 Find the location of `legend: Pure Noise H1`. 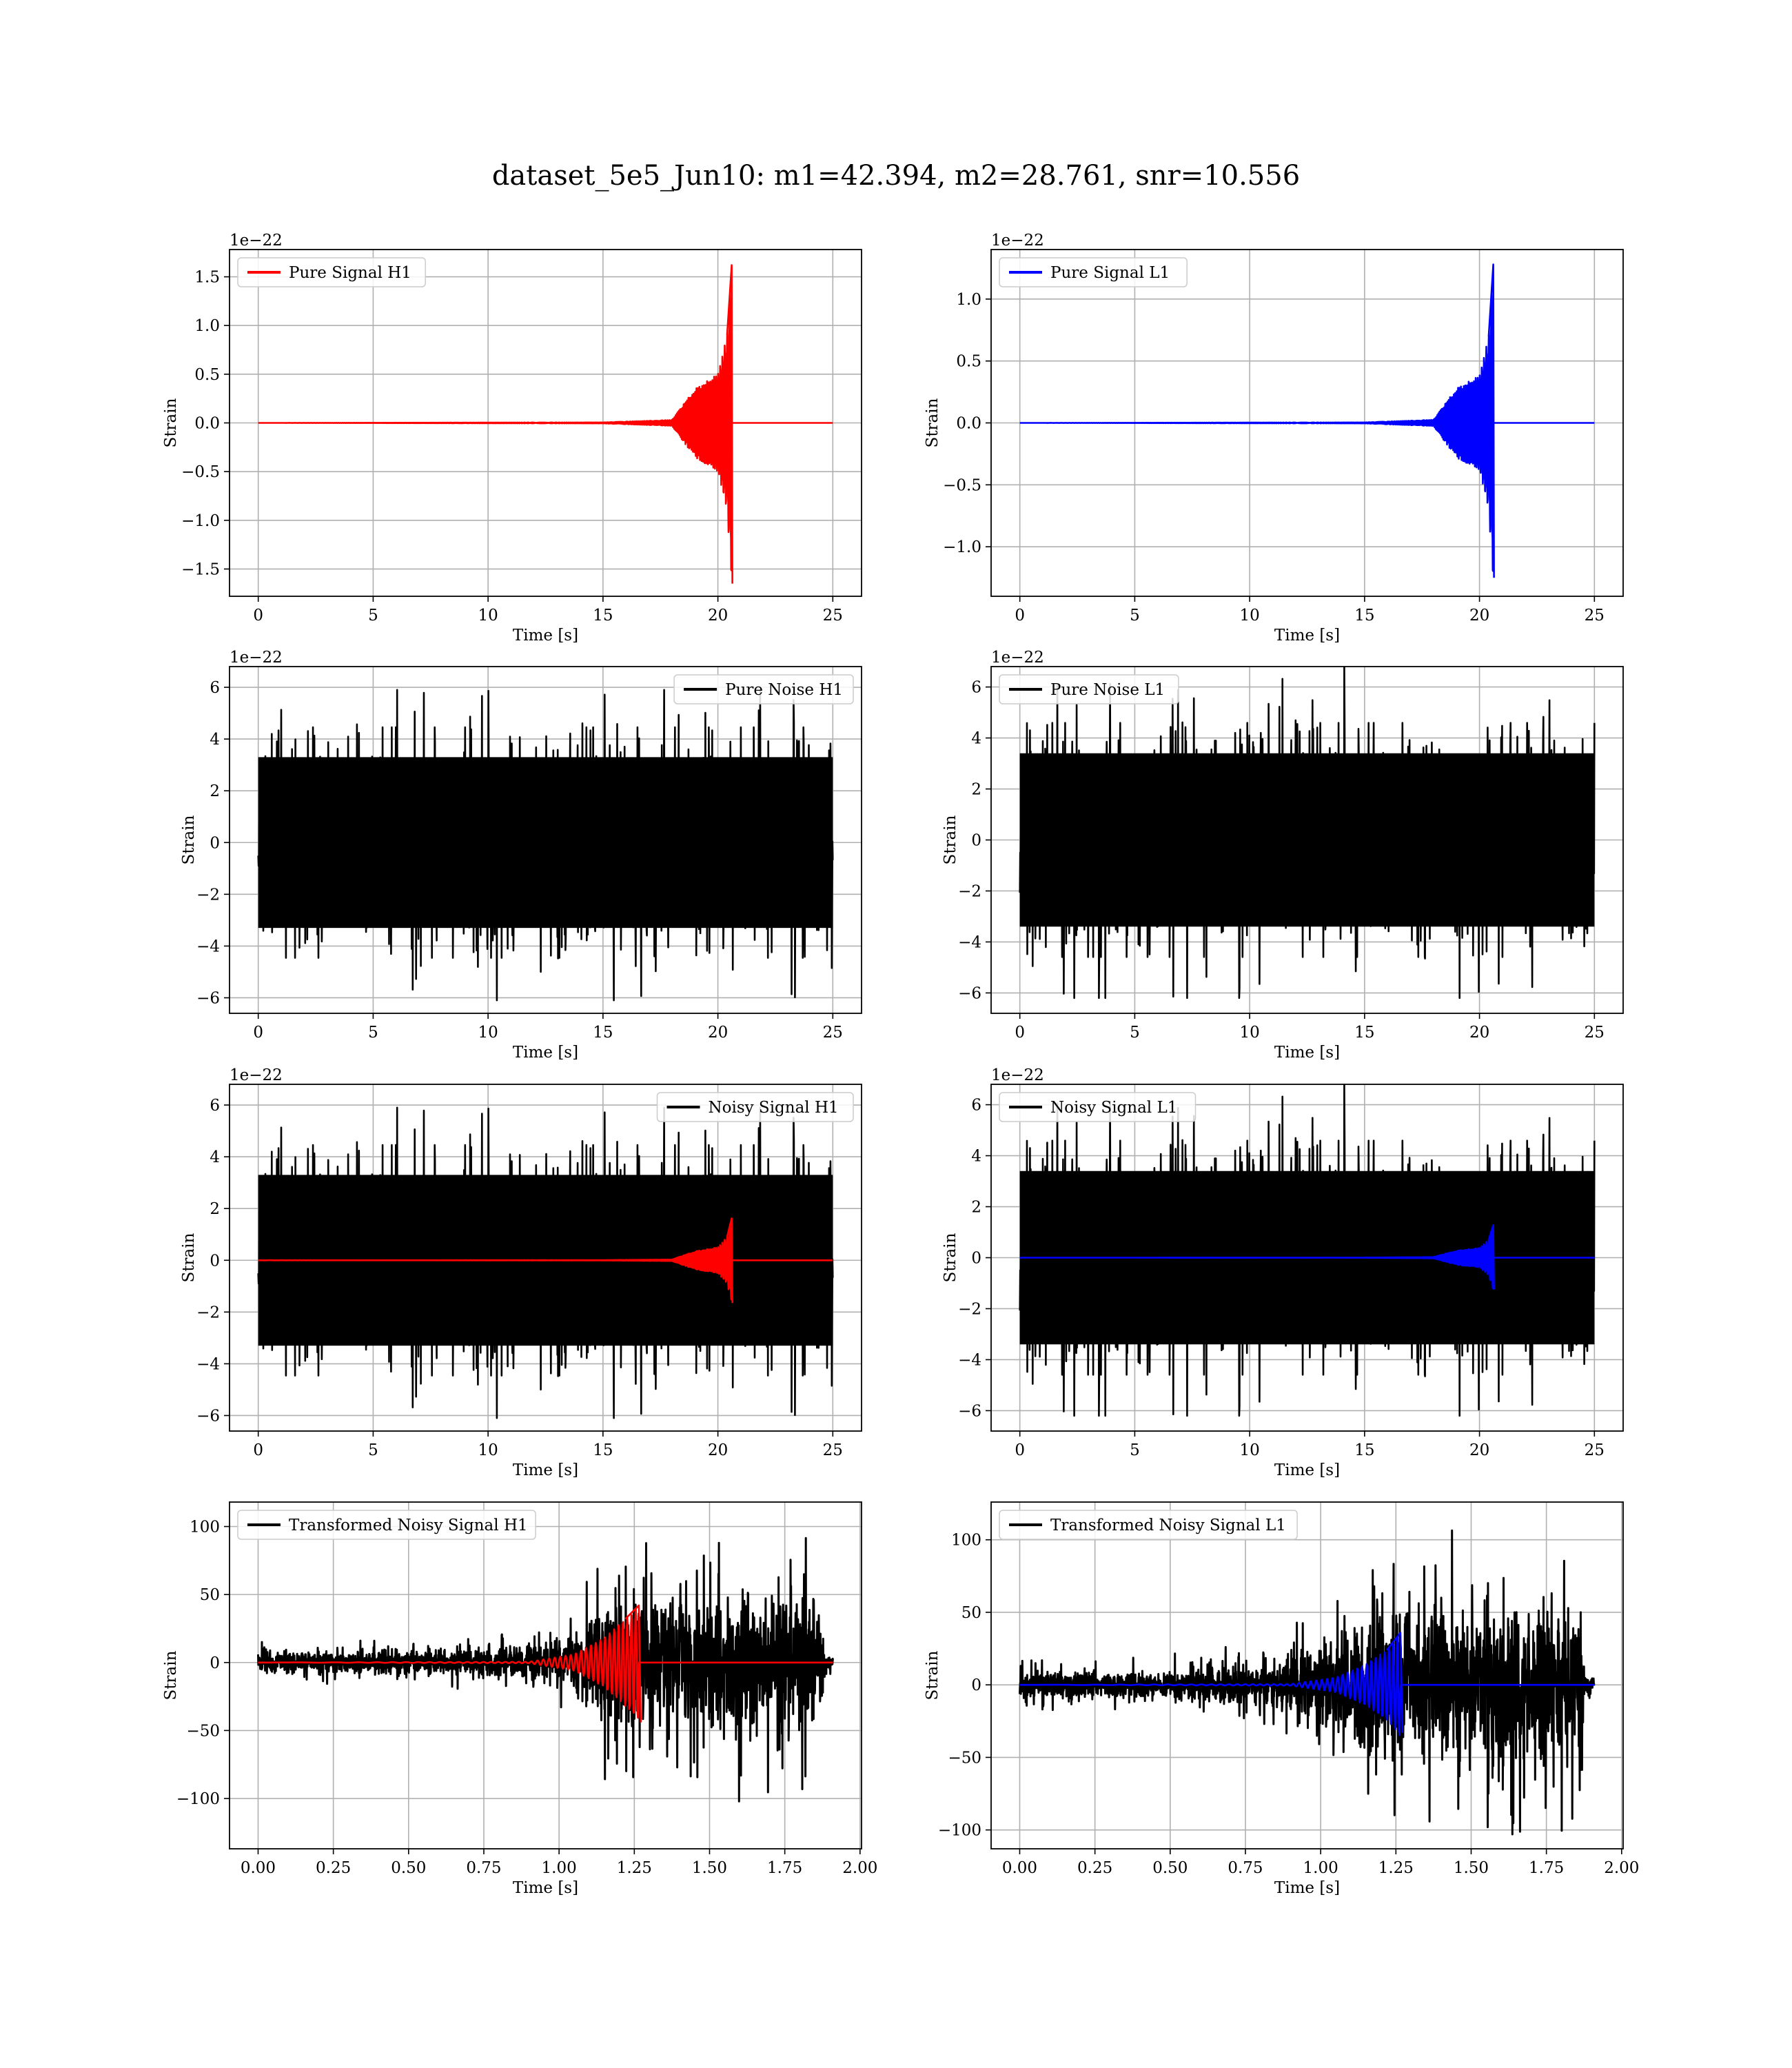

legend: Pure Noise H1 is located at coordinates (764, 689).